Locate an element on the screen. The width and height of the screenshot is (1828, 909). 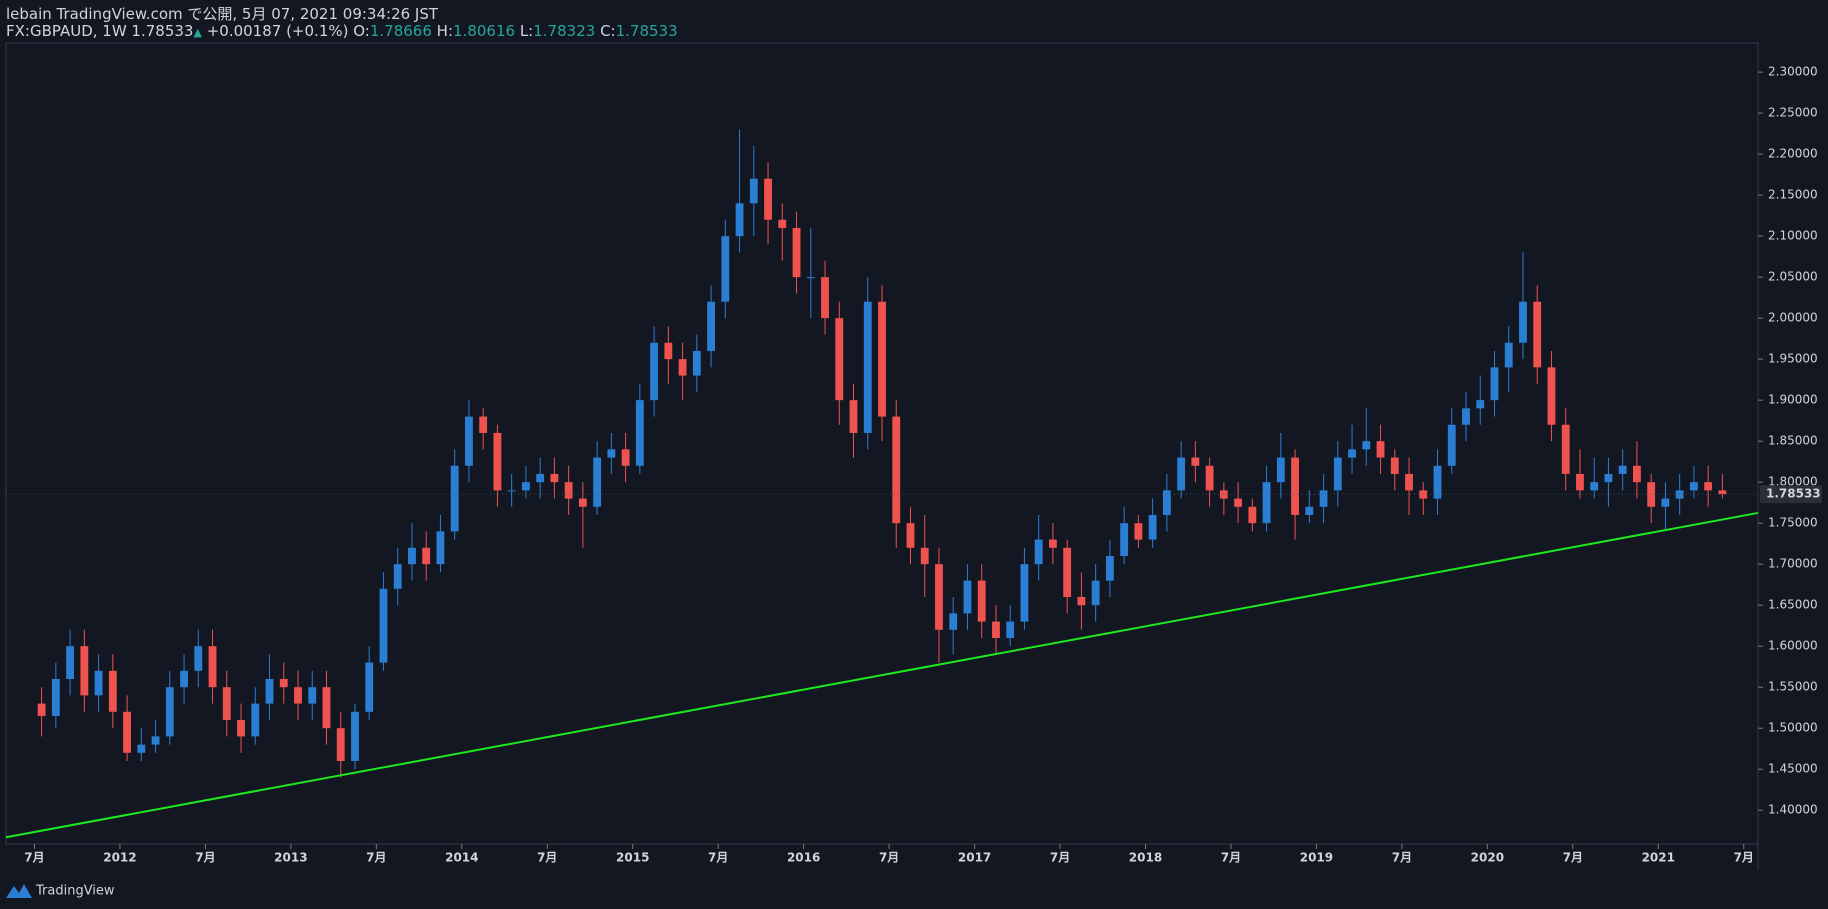
x-tick-label: 2019 is located at coordinates (1316, 858).